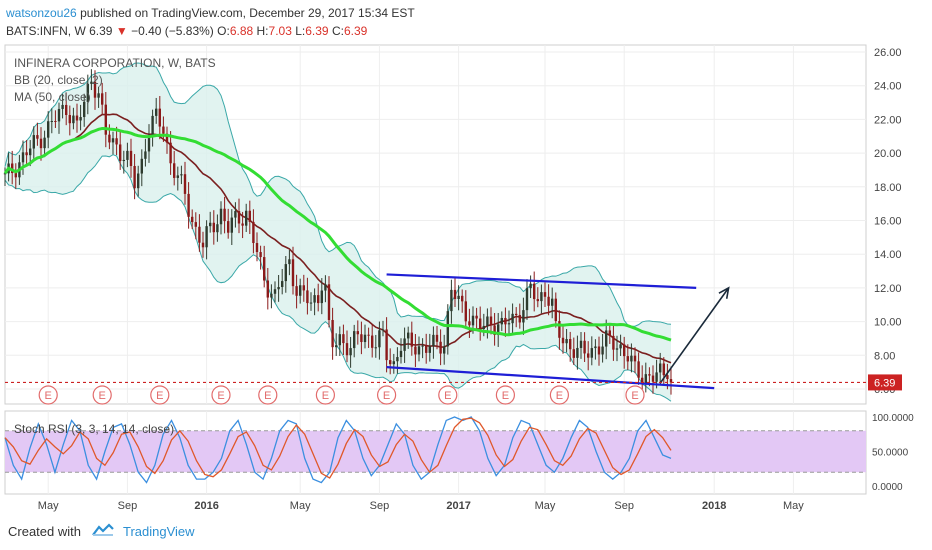 The image size is (932, 550). What do you see at coordinates (435, 450) in the screenshot?
I see `stoch-rsi-pane` at bounding box center [435, 450].